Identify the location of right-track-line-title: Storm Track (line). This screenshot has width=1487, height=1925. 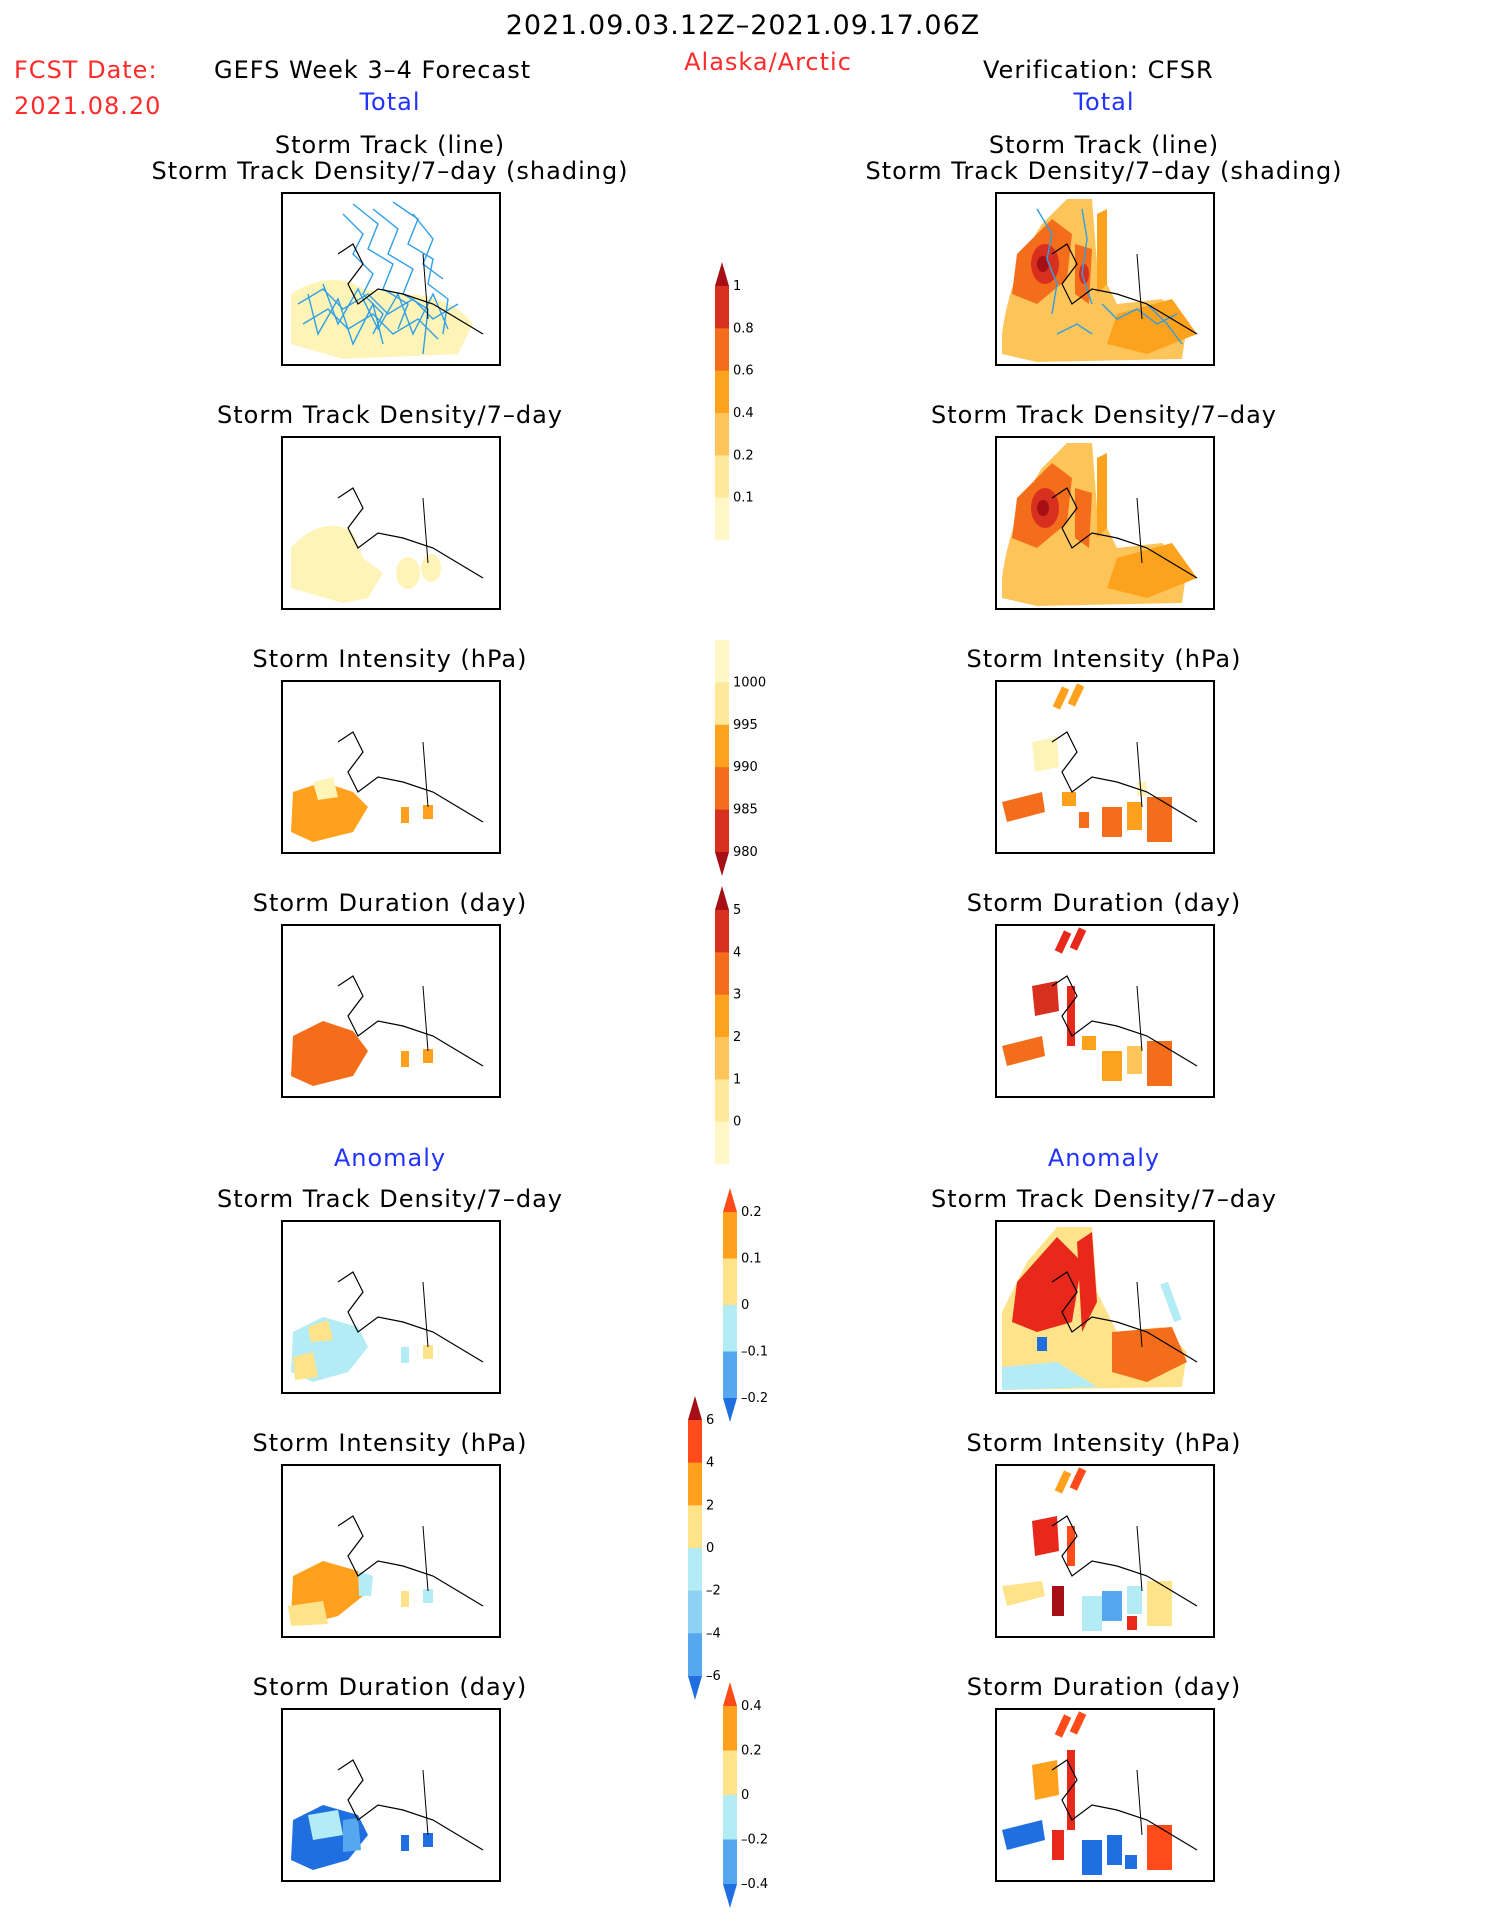
(1104, 145).